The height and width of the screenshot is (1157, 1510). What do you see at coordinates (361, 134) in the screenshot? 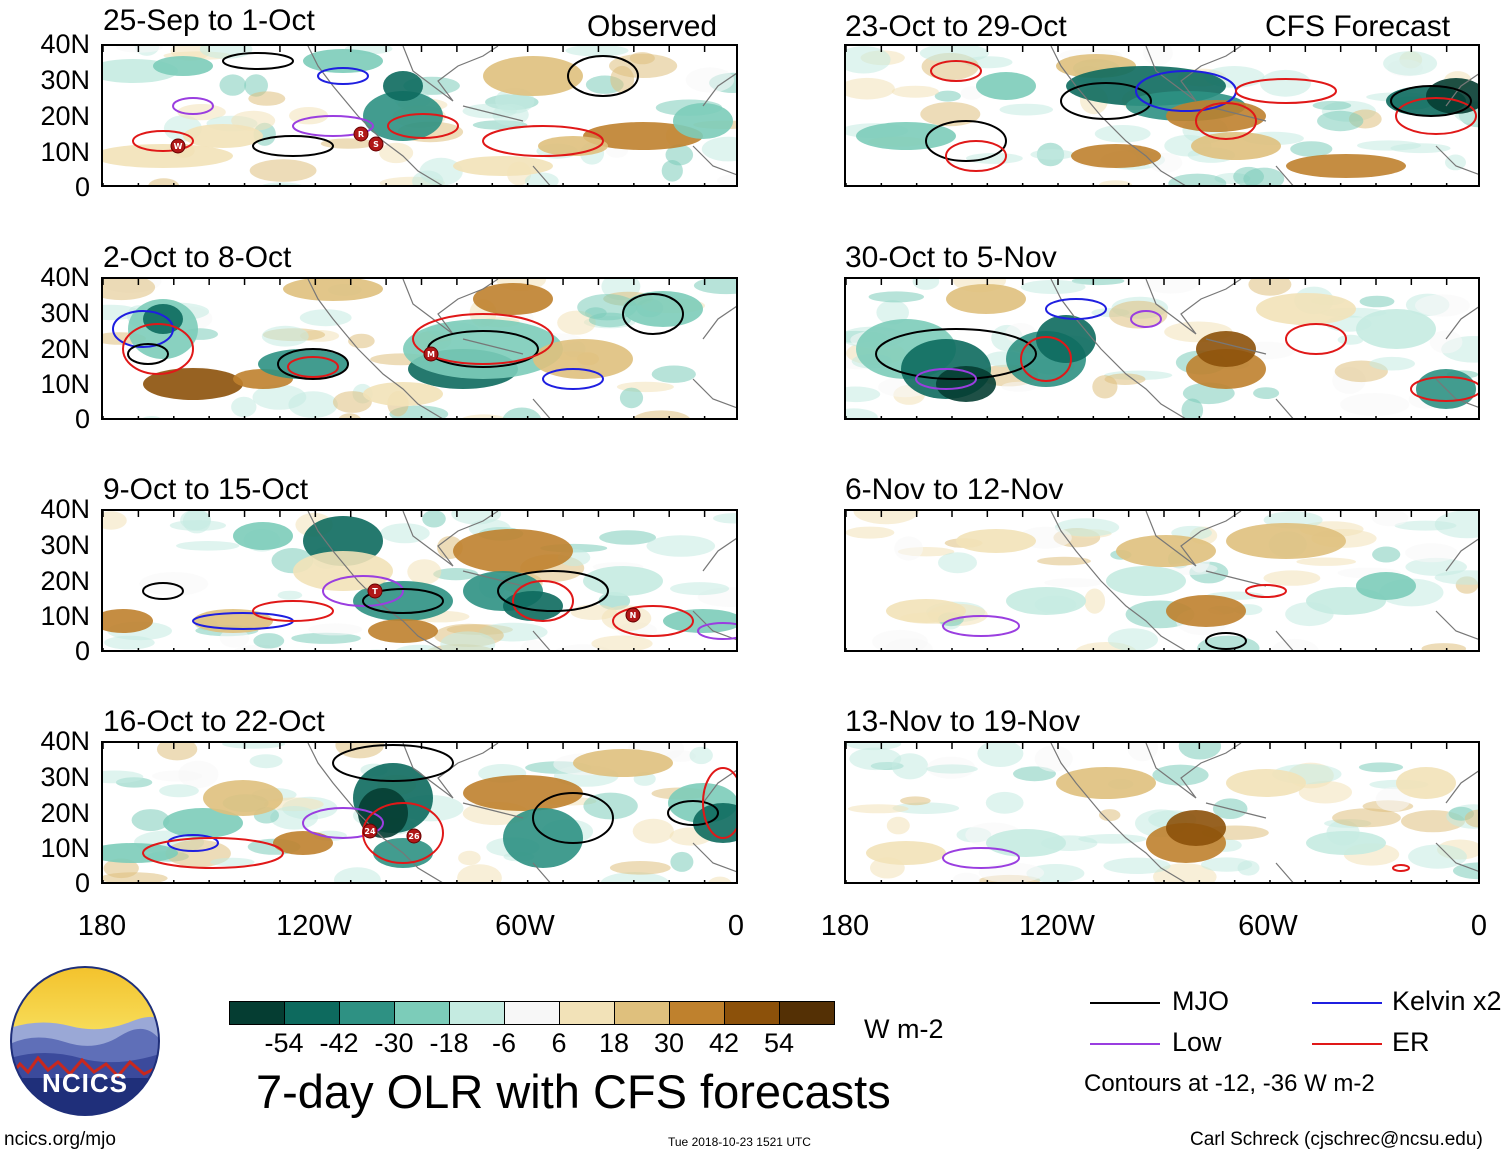
I see `storm-marker-label: R` at bounding box center [361, 134].